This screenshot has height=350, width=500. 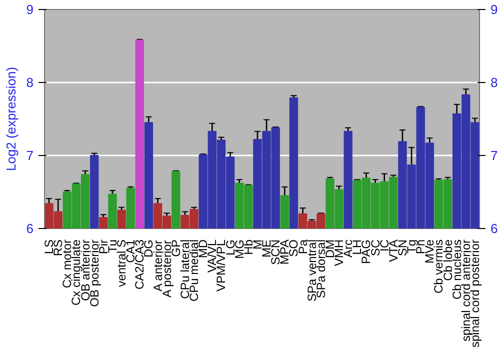 I want to click on y-tick-label: 6, so click(x=30, y=228).